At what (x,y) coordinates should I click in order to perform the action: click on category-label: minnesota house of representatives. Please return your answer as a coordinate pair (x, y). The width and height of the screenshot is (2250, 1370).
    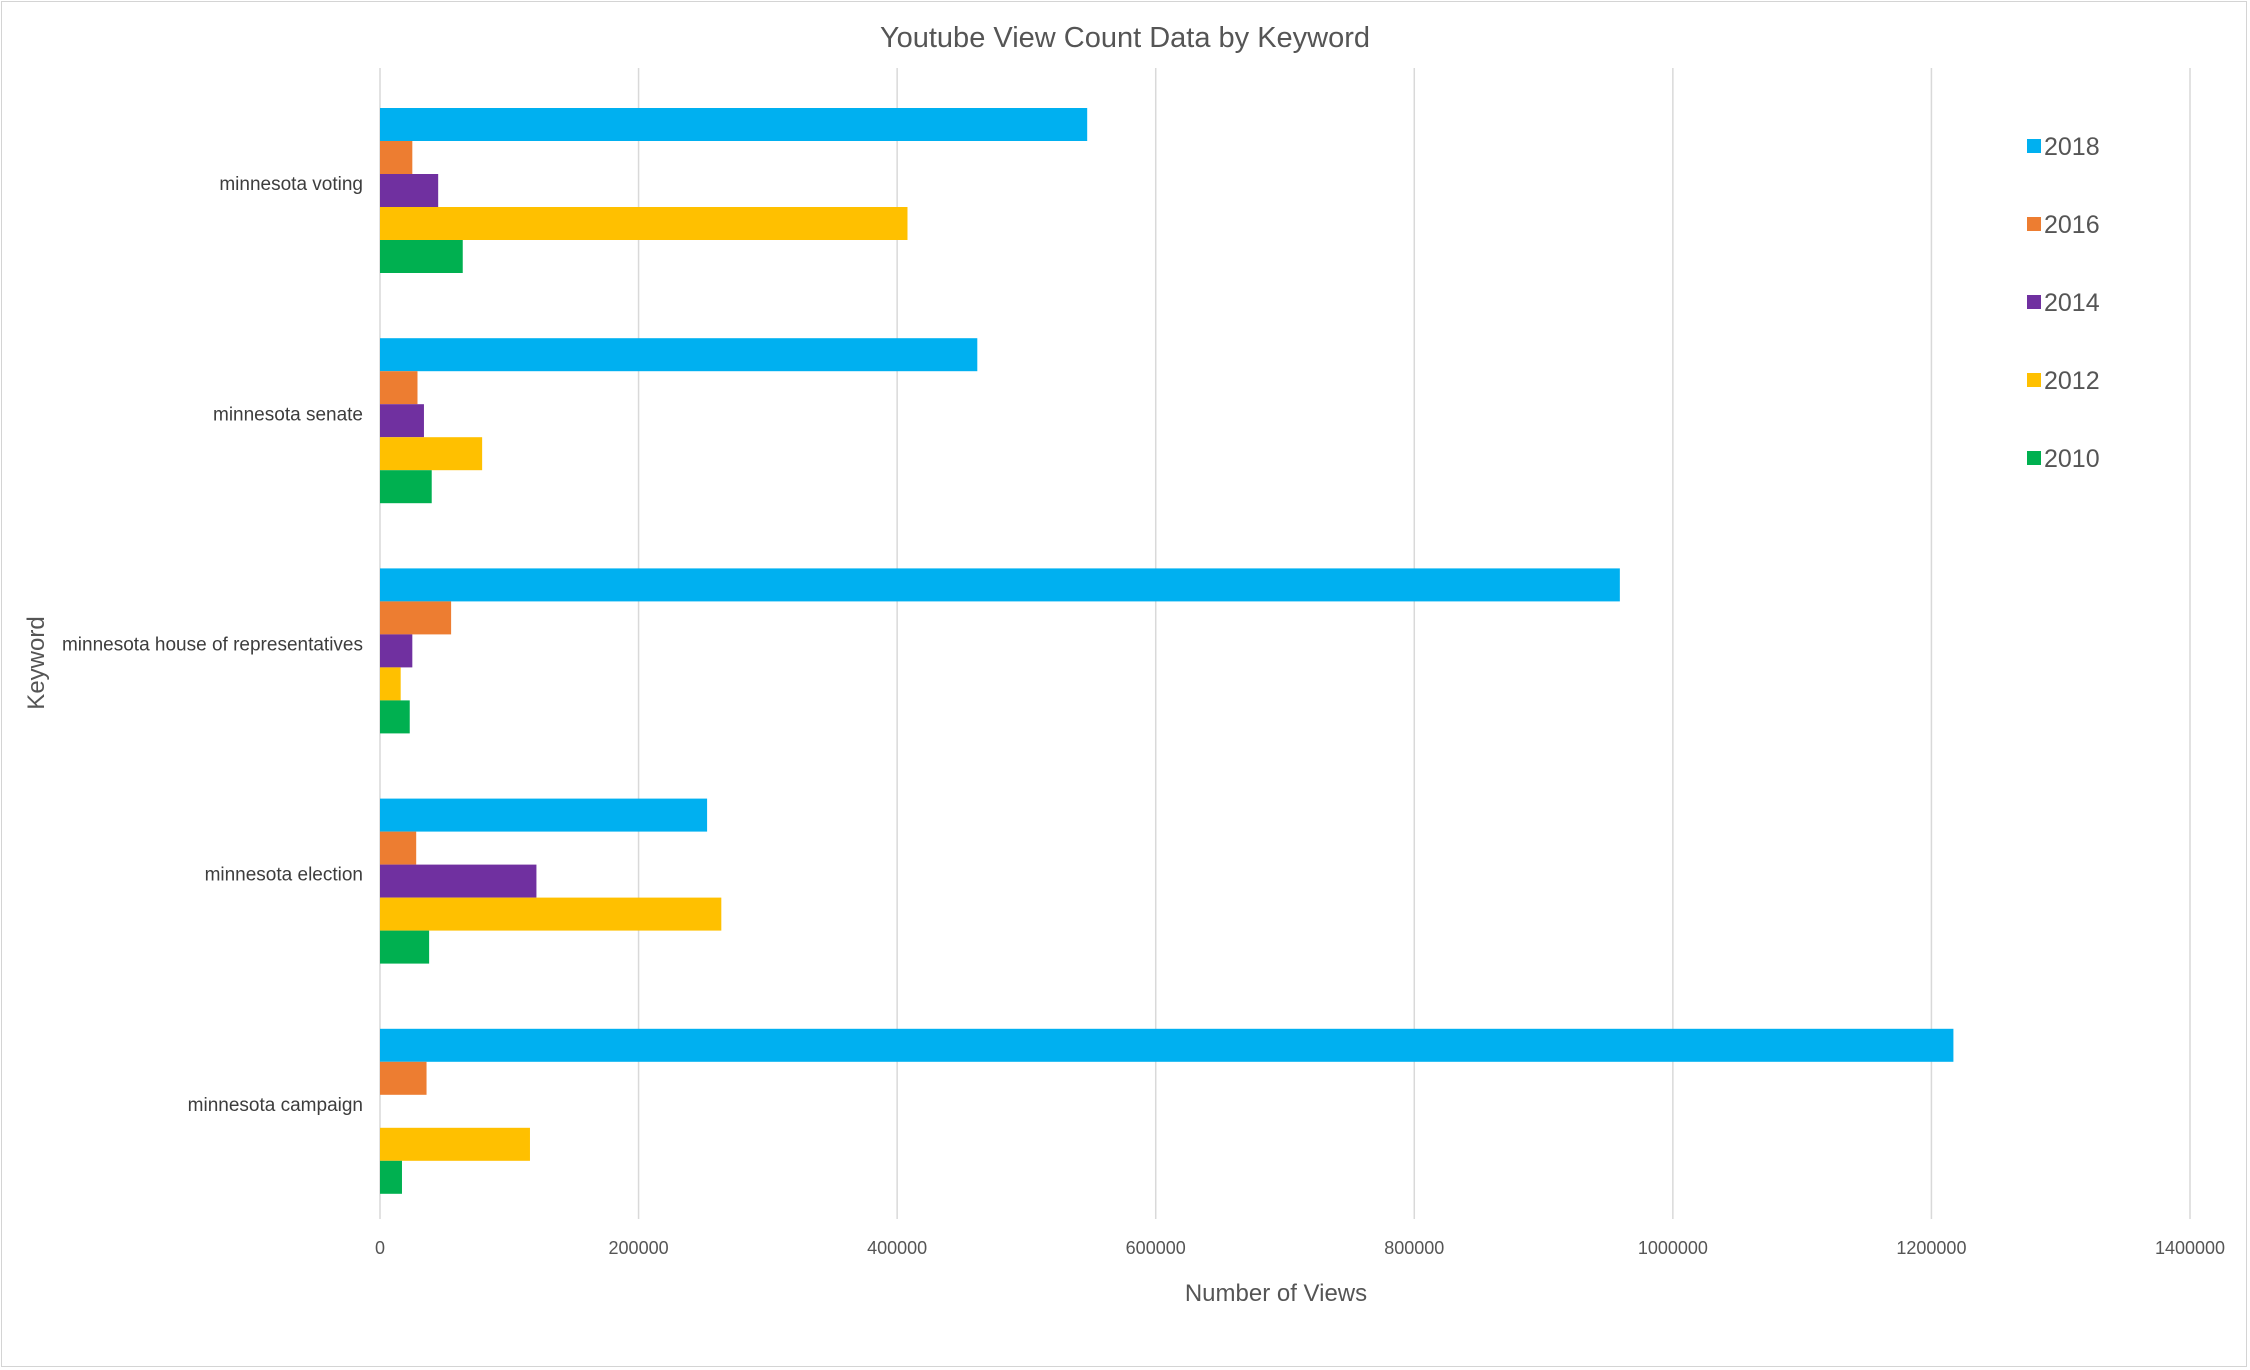
    Looking at the image, I should click on (212, 645).